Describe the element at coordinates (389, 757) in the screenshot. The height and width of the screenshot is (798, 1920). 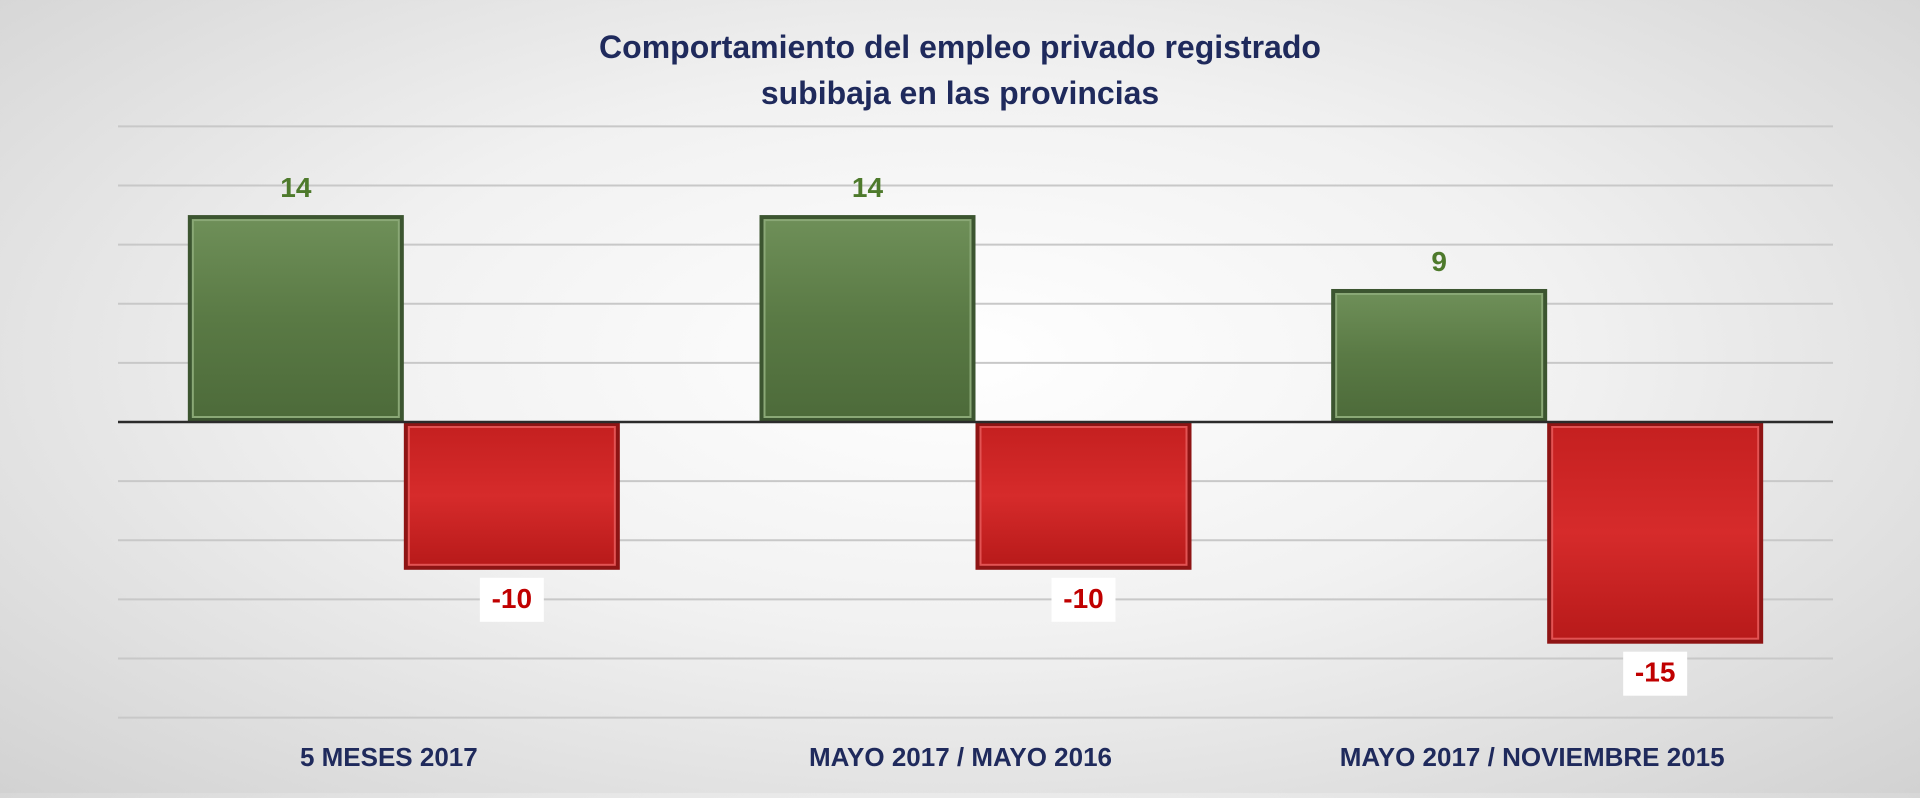
I see `category-label: 5 MESES 2017` at that location.